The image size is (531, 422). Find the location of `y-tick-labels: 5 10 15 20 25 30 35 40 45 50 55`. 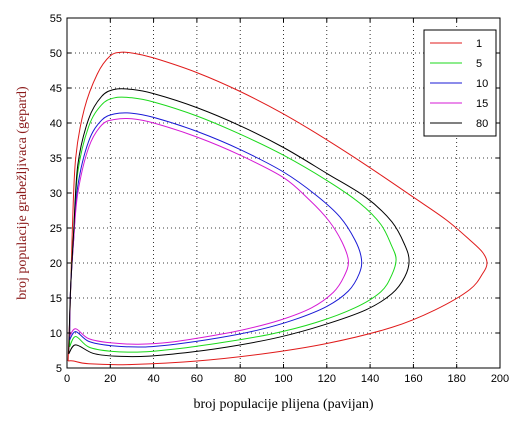

y-tick-labels: 5 10 15 20 25 30 35 40 45 50 55 is located at coordinates (56, 194).